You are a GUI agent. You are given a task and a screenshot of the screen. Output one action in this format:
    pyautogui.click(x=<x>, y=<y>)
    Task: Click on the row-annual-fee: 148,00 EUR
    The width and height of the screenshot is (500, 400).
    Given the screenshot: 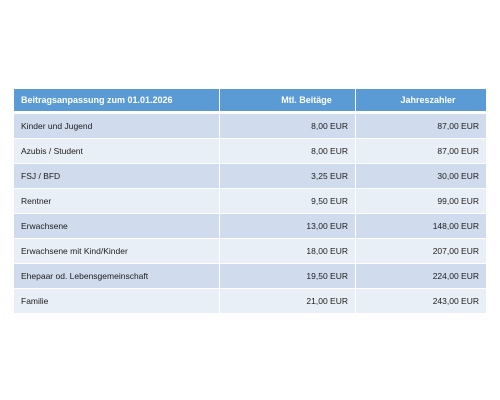 What is the action you would take?
    pyautogui.click(x=421, y=226)
    